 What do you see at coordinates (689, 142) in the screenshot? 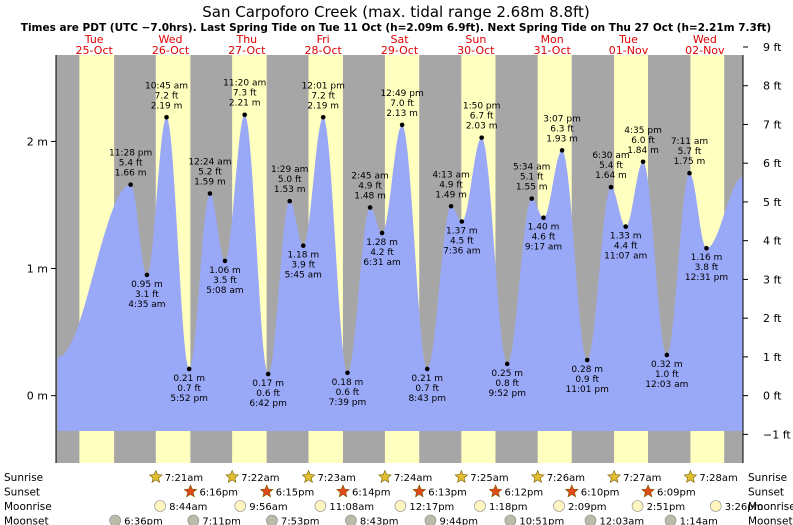
I see `tide-label: 7:11 am` at bounding box center [689, 142].